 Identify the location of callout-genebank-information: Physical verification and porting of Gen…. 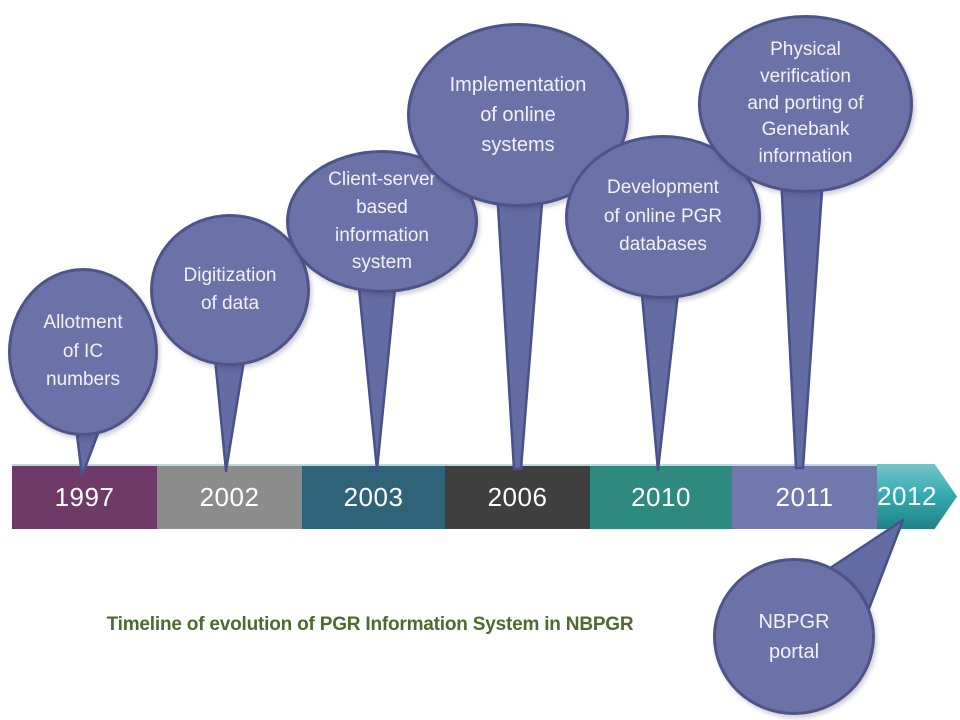
(805, 104).